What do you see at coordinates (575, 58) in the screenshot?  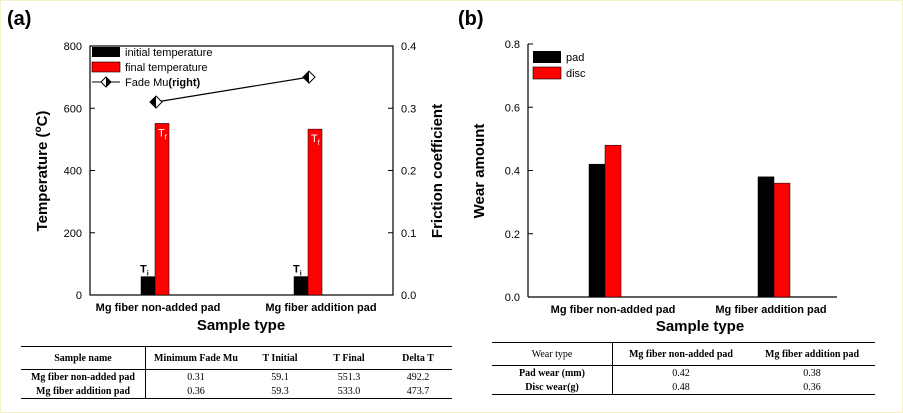 I see `legend-label-pad: pad` at bounding box center [575, 58].